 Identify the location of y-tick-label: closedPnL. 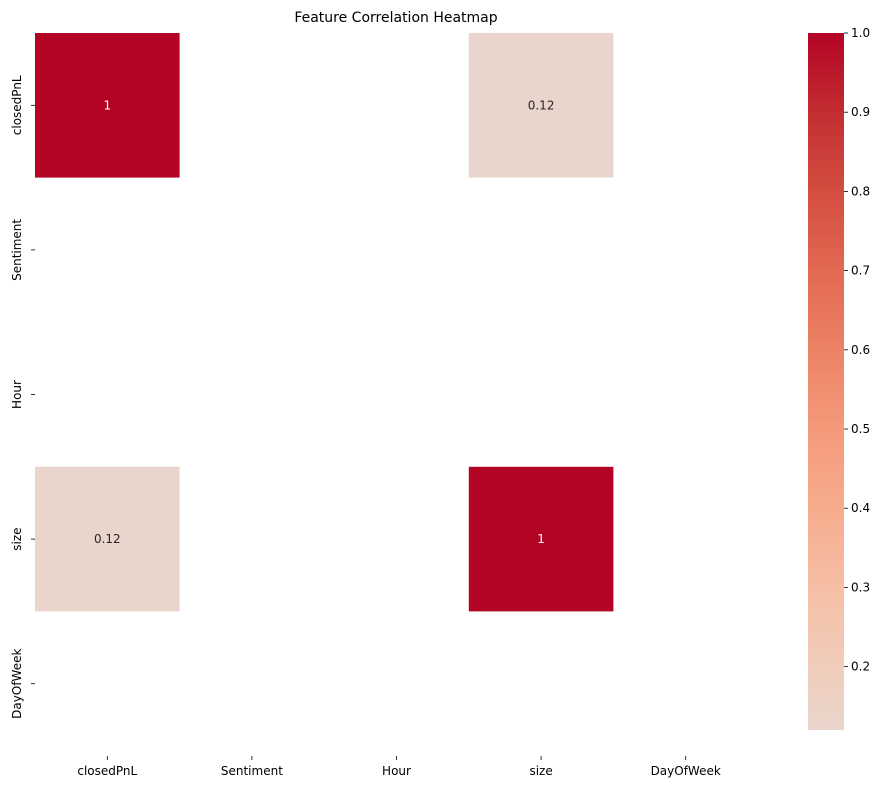
(17, 105).